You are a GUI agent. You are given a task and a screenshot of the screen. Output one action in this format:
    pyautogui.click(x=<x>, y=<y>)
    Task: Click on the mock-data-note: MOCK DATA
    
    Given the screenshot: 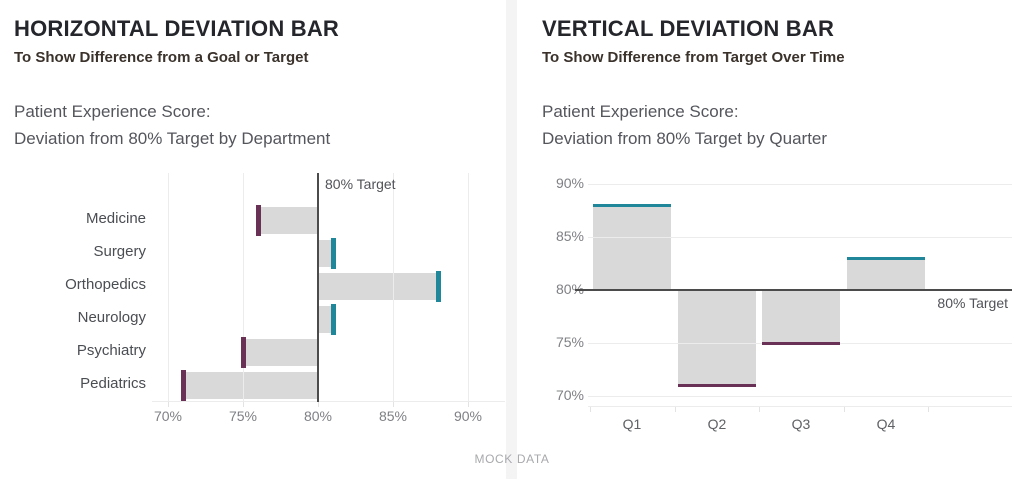 What is the action you would take?
    pyautogui.click(x=512, y=459)
    